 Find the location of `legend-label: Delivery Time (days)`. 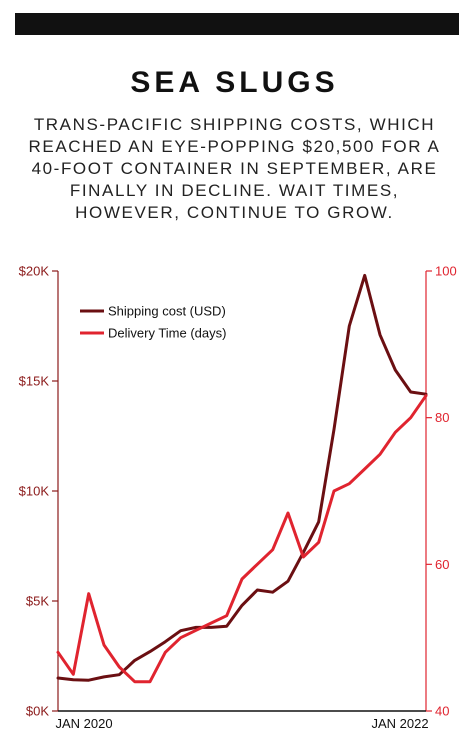

legend-label: Delivery Time (days) is located at coordinates (167, 333).